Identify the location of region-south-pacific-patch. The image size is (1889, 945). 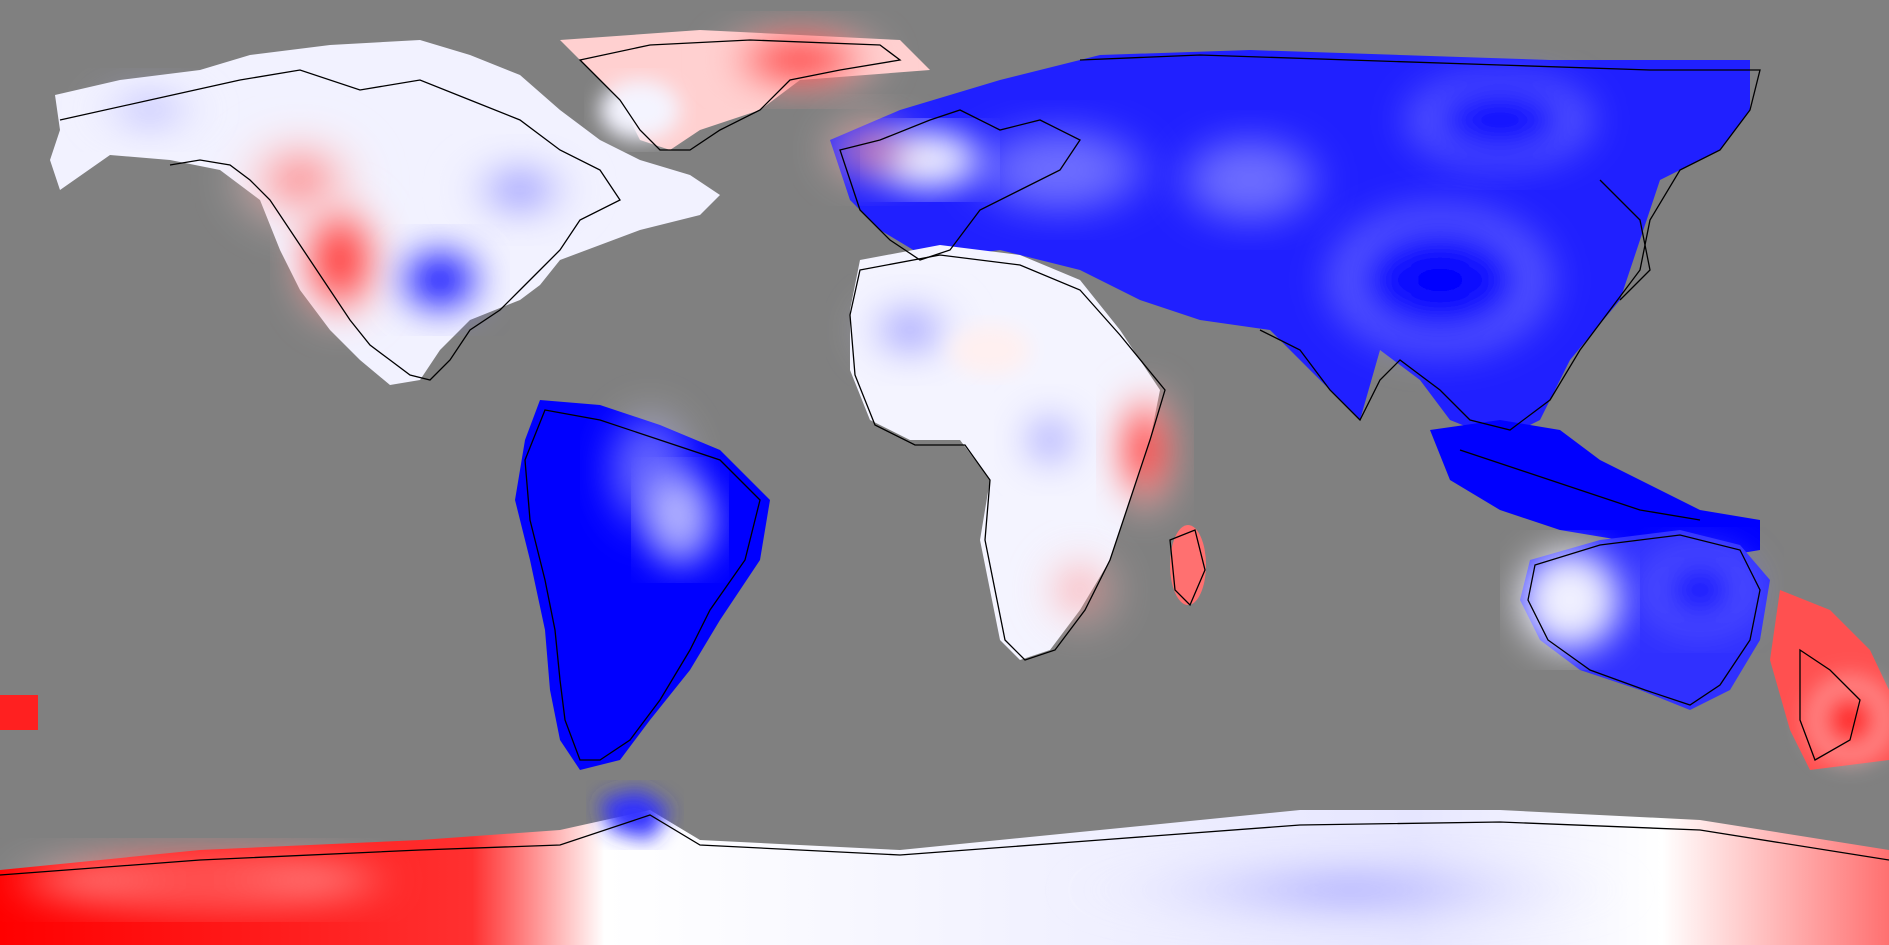
(19, 712).